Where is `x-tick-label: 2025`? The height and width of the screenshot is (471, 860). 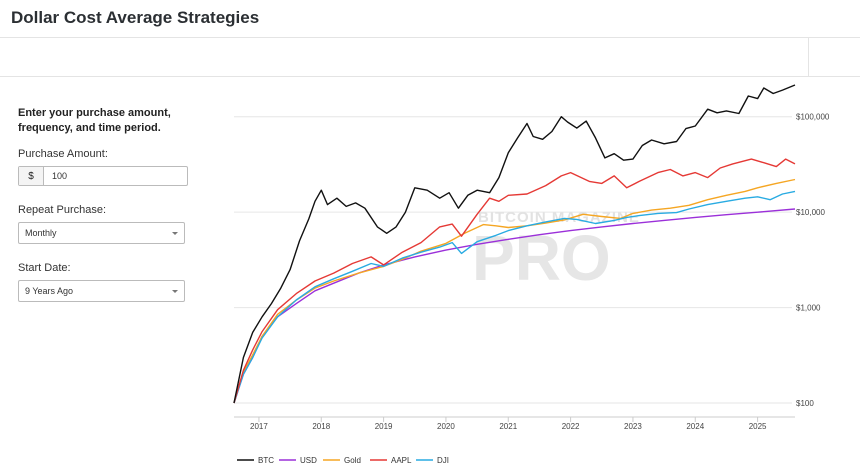
x-tick-label: 2025 is located at coordinates (758, 426).